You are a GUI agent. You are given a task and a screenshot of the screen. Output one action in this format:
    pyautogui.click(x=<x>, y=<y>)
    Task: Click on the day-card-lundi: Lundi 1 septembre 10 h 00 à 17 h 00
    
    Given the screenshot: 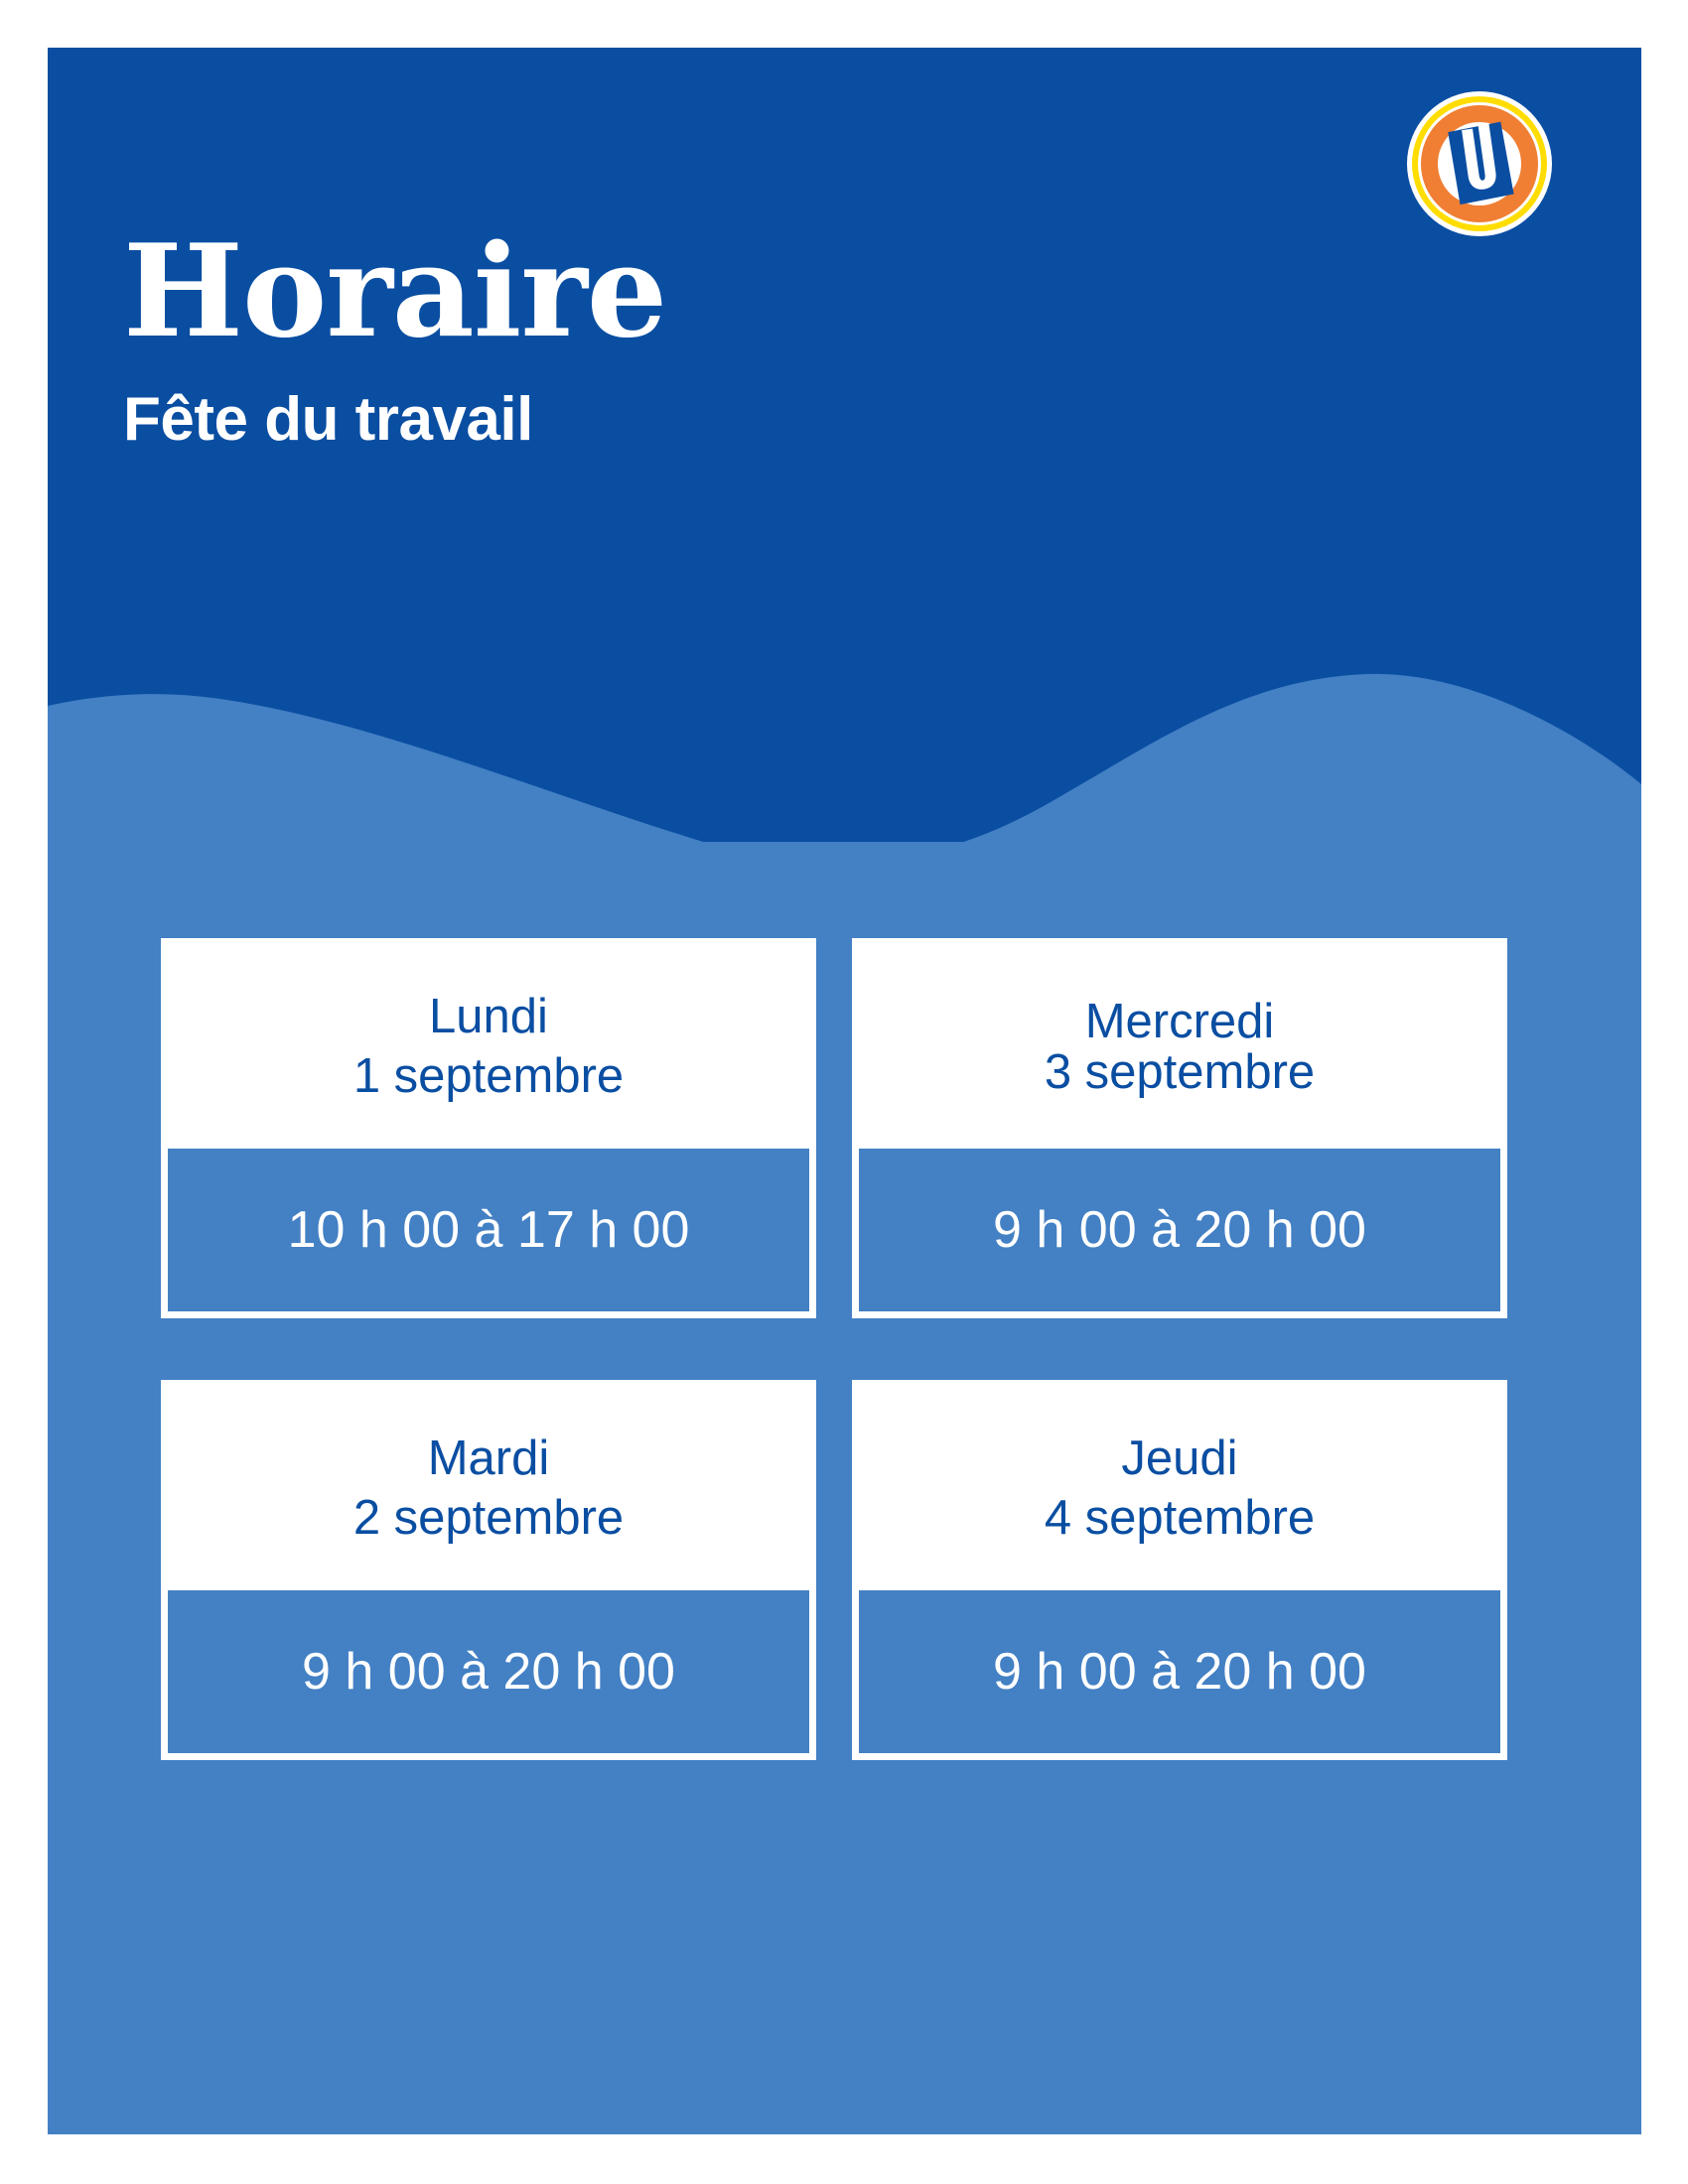 What is the action you would take?
    pyautogui.click(x=488, y=1128)
    